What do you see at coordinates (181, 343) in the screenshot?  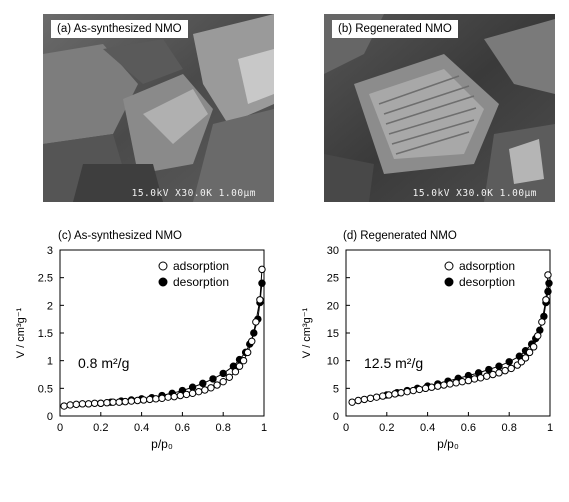 I see `series-line` at bounding box center [181, 343].